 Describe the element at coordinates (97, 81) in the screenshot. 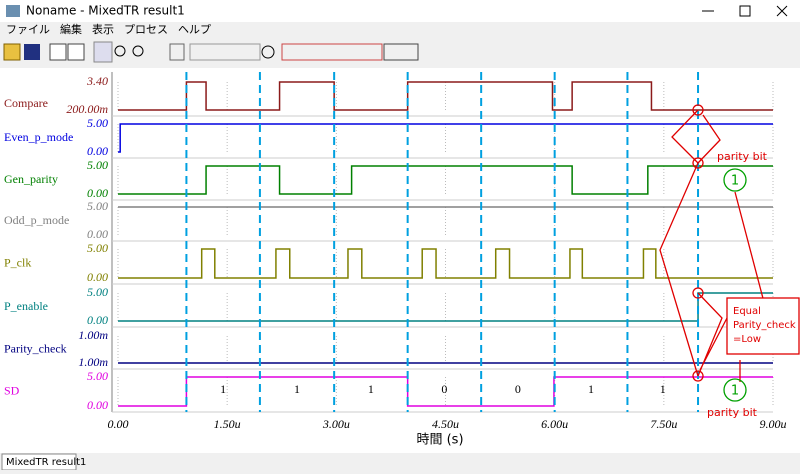

I see `y-top-label: 3.40` at that location.